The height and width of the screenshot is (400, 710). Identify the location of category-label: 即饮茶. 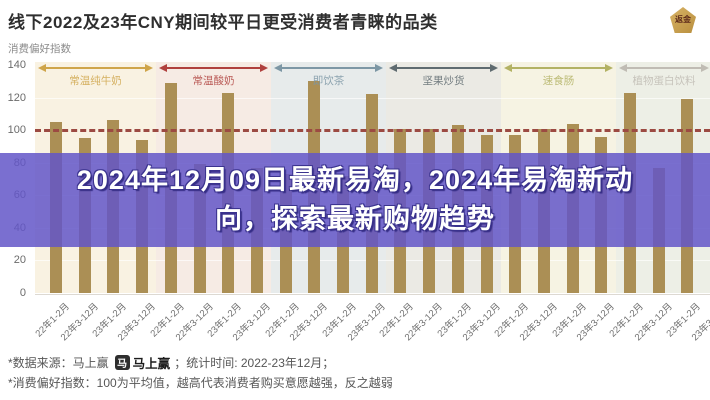
(328, 81).